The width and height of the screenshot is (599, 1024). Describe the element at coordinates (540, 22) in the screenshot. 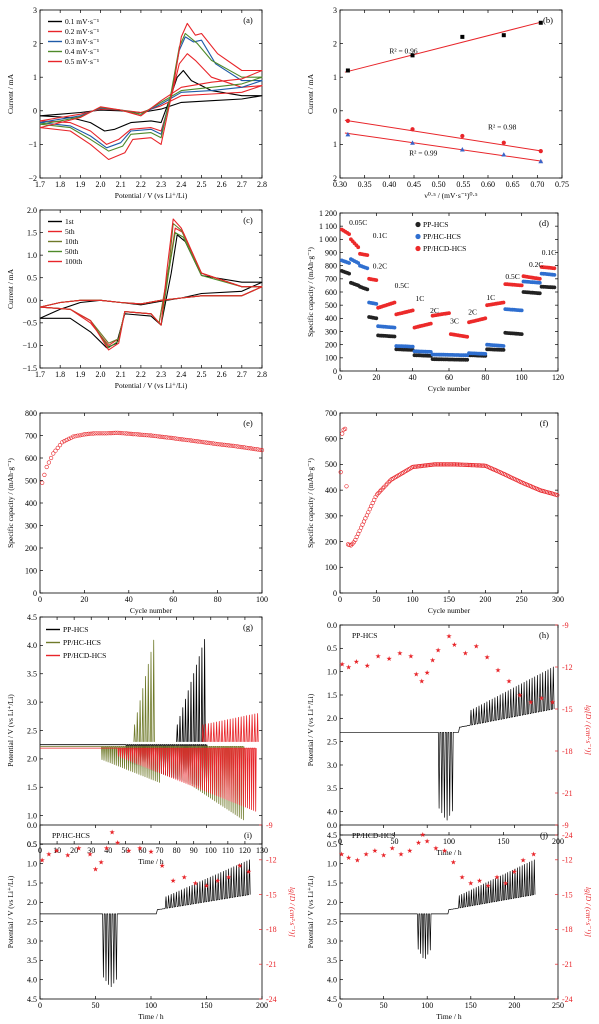

I see `data-point-square` at that location.